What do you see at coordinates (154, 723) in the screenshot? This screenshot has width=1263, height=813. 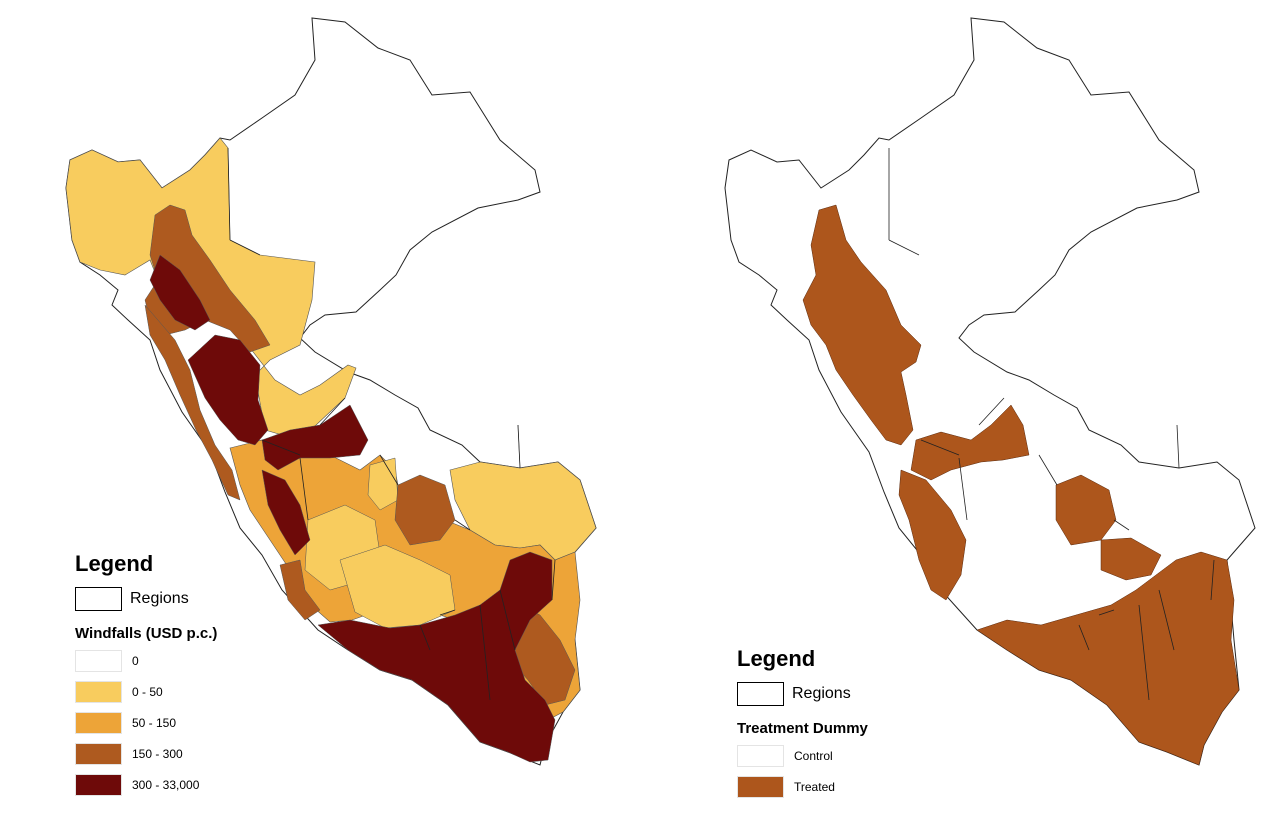 I see `class-label-2: 50 - 150` at bounding box center [154, 723].